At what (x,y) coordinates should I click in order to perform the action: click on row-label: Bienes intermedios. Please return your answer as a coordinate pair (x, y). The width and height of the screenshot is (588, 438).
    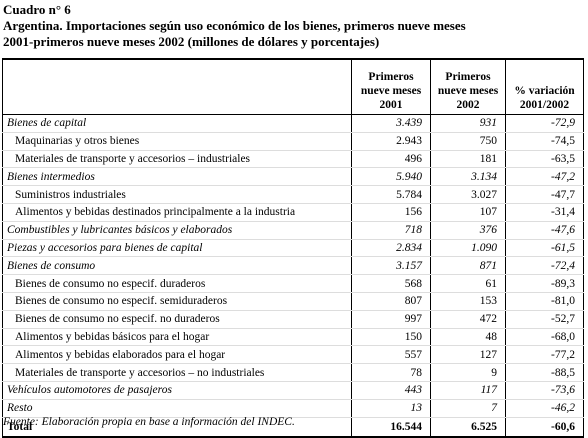
    Looking at the image, I should click on (177, 177).